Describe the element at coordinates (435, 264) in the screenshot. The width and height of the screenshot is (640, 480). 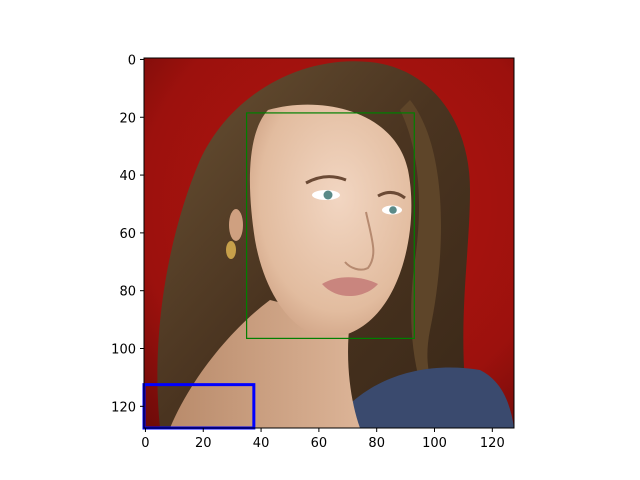
I see `photo-hair-strand` at that location.